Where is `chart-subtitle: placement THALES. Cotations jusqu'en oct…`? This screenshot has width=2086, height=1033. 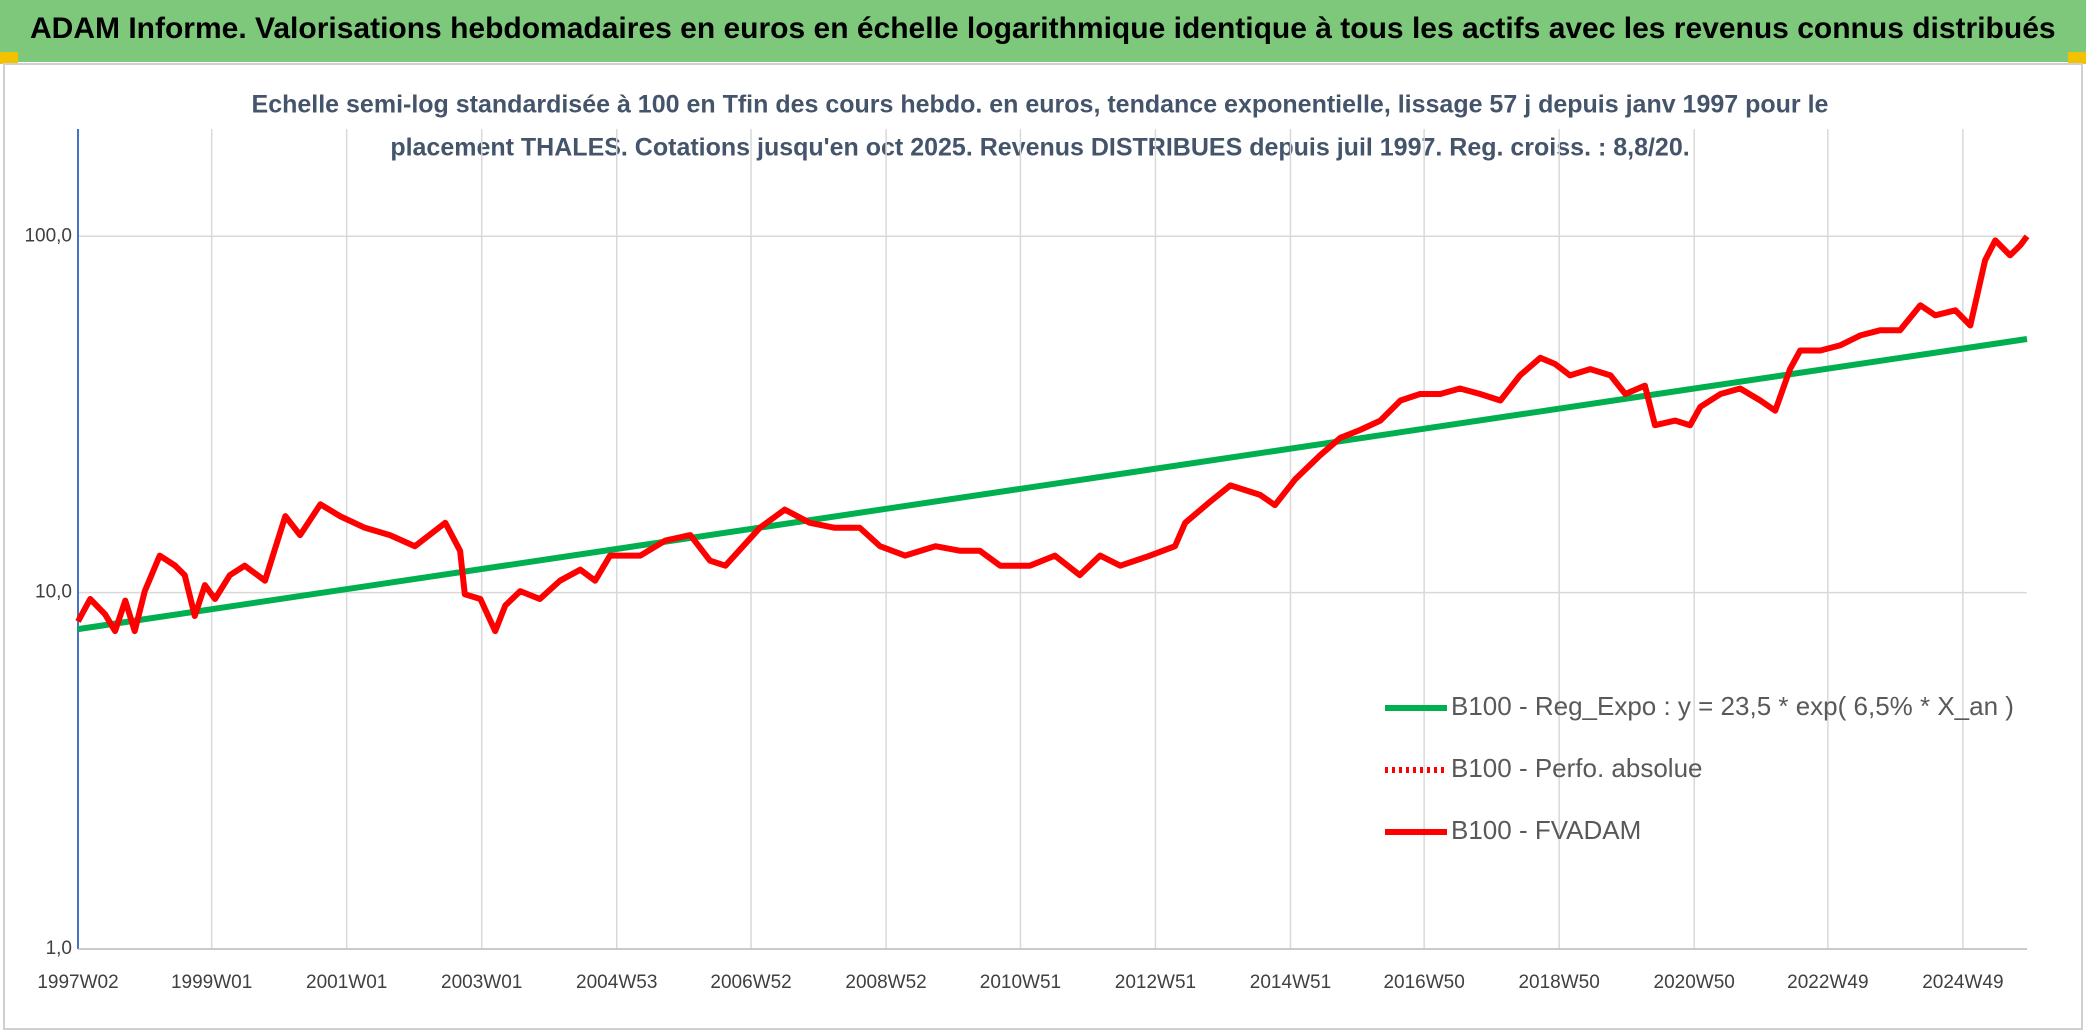
chart-subtitle: placement THALES. Cotations jusqu'en oct… is located at coordinates (1039, 148).